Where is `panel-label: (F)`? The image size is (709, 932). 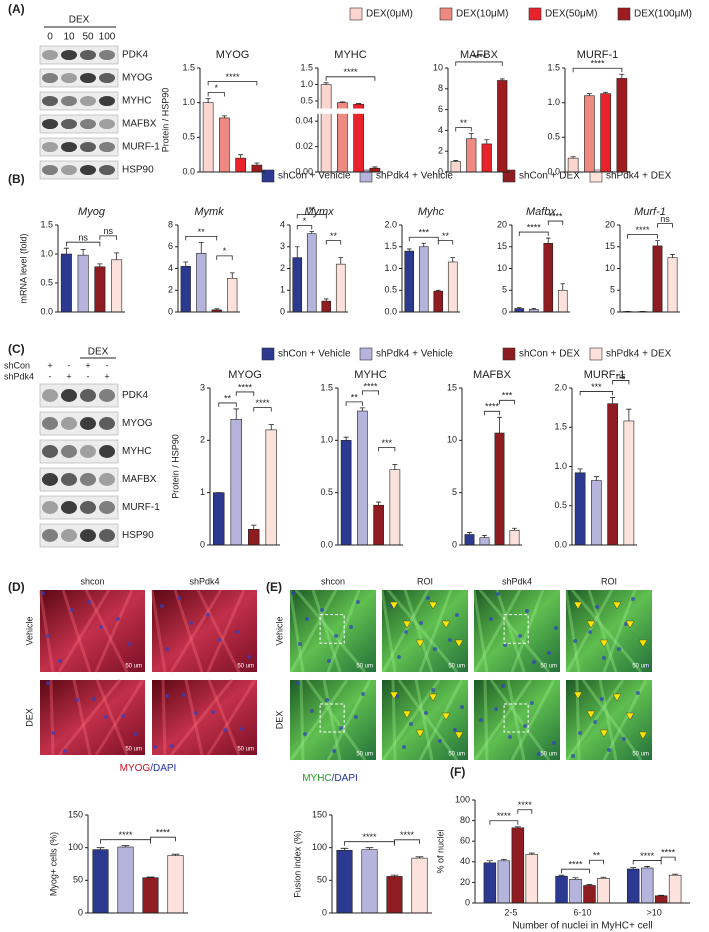 panel-label: (F) is located at coordinates (457, 772).